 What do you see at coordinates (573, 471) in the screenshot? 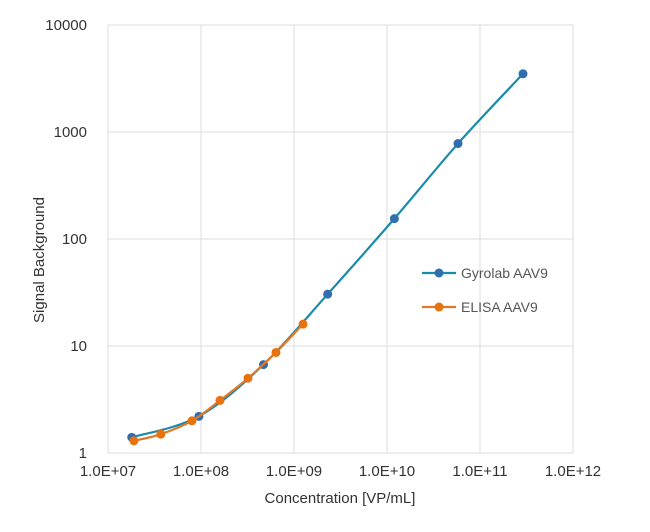
I see `x-tick-label: 1.0E+12` at bounding box center [573, 471].